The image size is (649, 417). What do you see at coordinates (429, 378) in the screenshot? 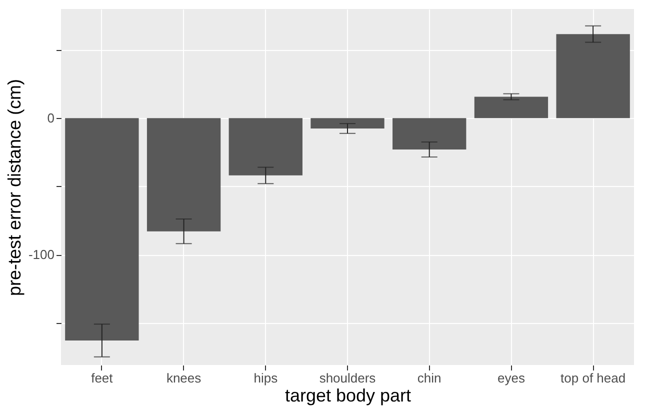
I see `x-tick-label: chin` at bounding box center [429, 378].